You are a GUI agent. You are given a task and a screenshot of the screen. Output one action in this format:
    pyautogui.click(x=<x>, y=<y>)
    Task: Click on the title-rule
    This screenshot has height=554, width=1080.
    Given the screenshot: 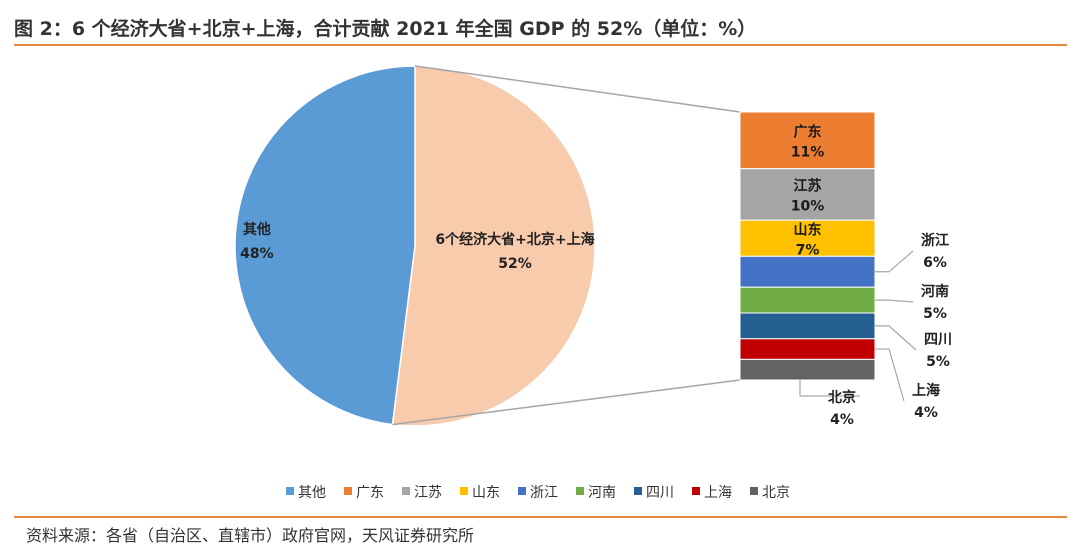 What is the action you would take?
    pyautogui.click(x=540, y=45)
    